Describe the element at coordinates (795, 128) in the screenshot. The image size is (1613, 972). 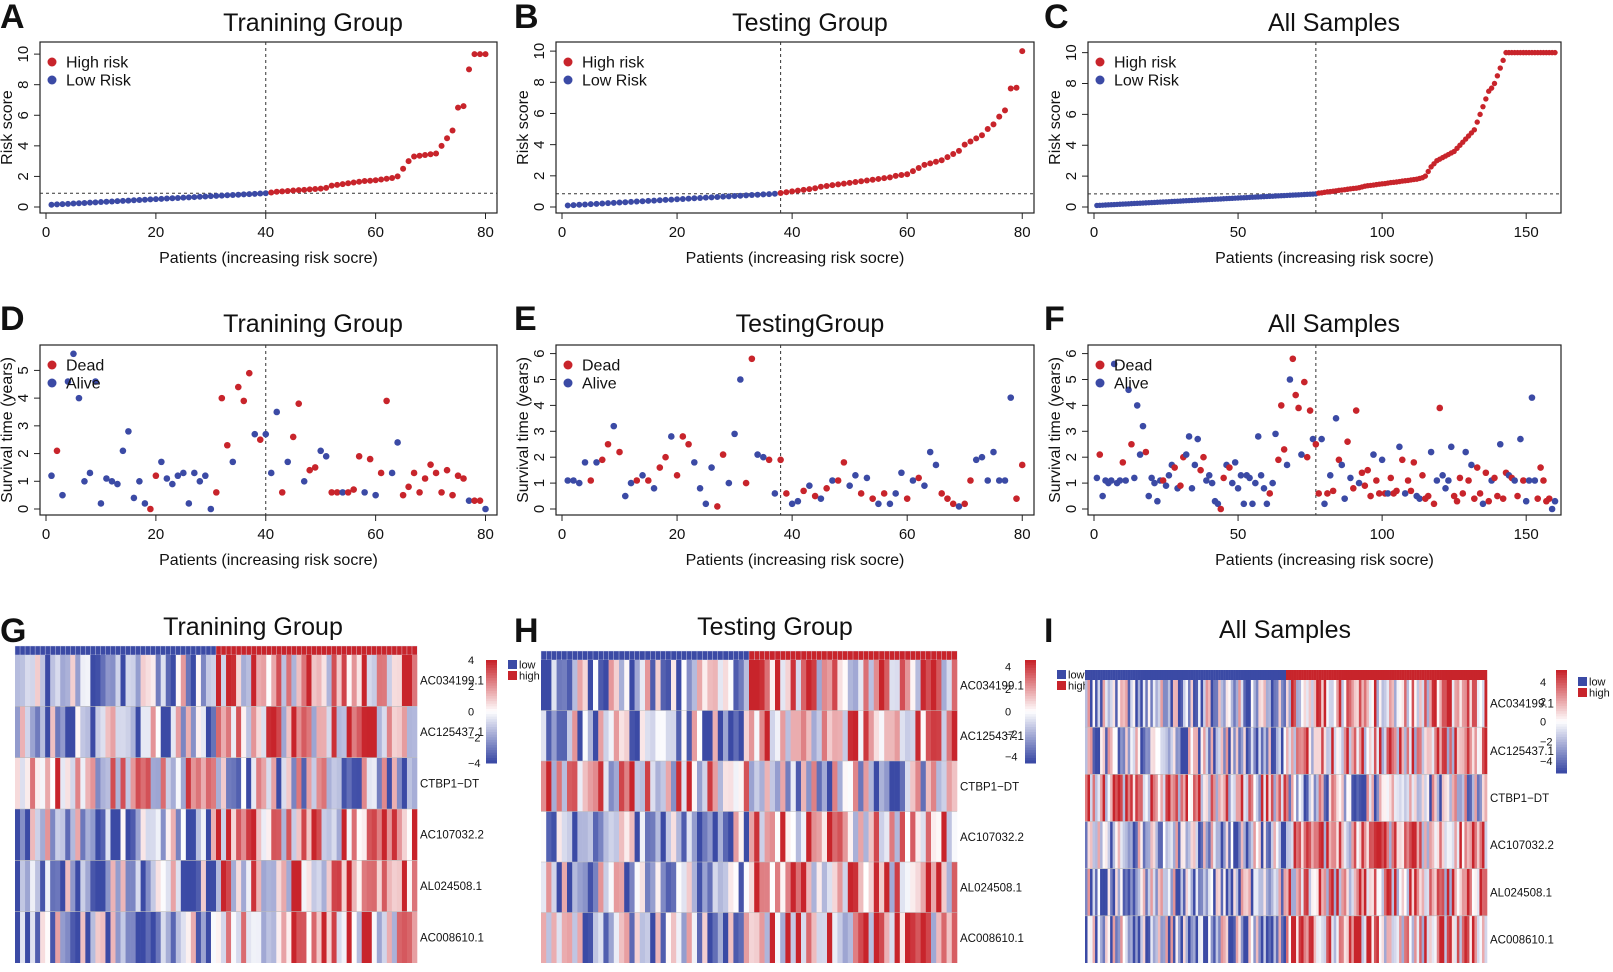
I see `data-points` at that location.